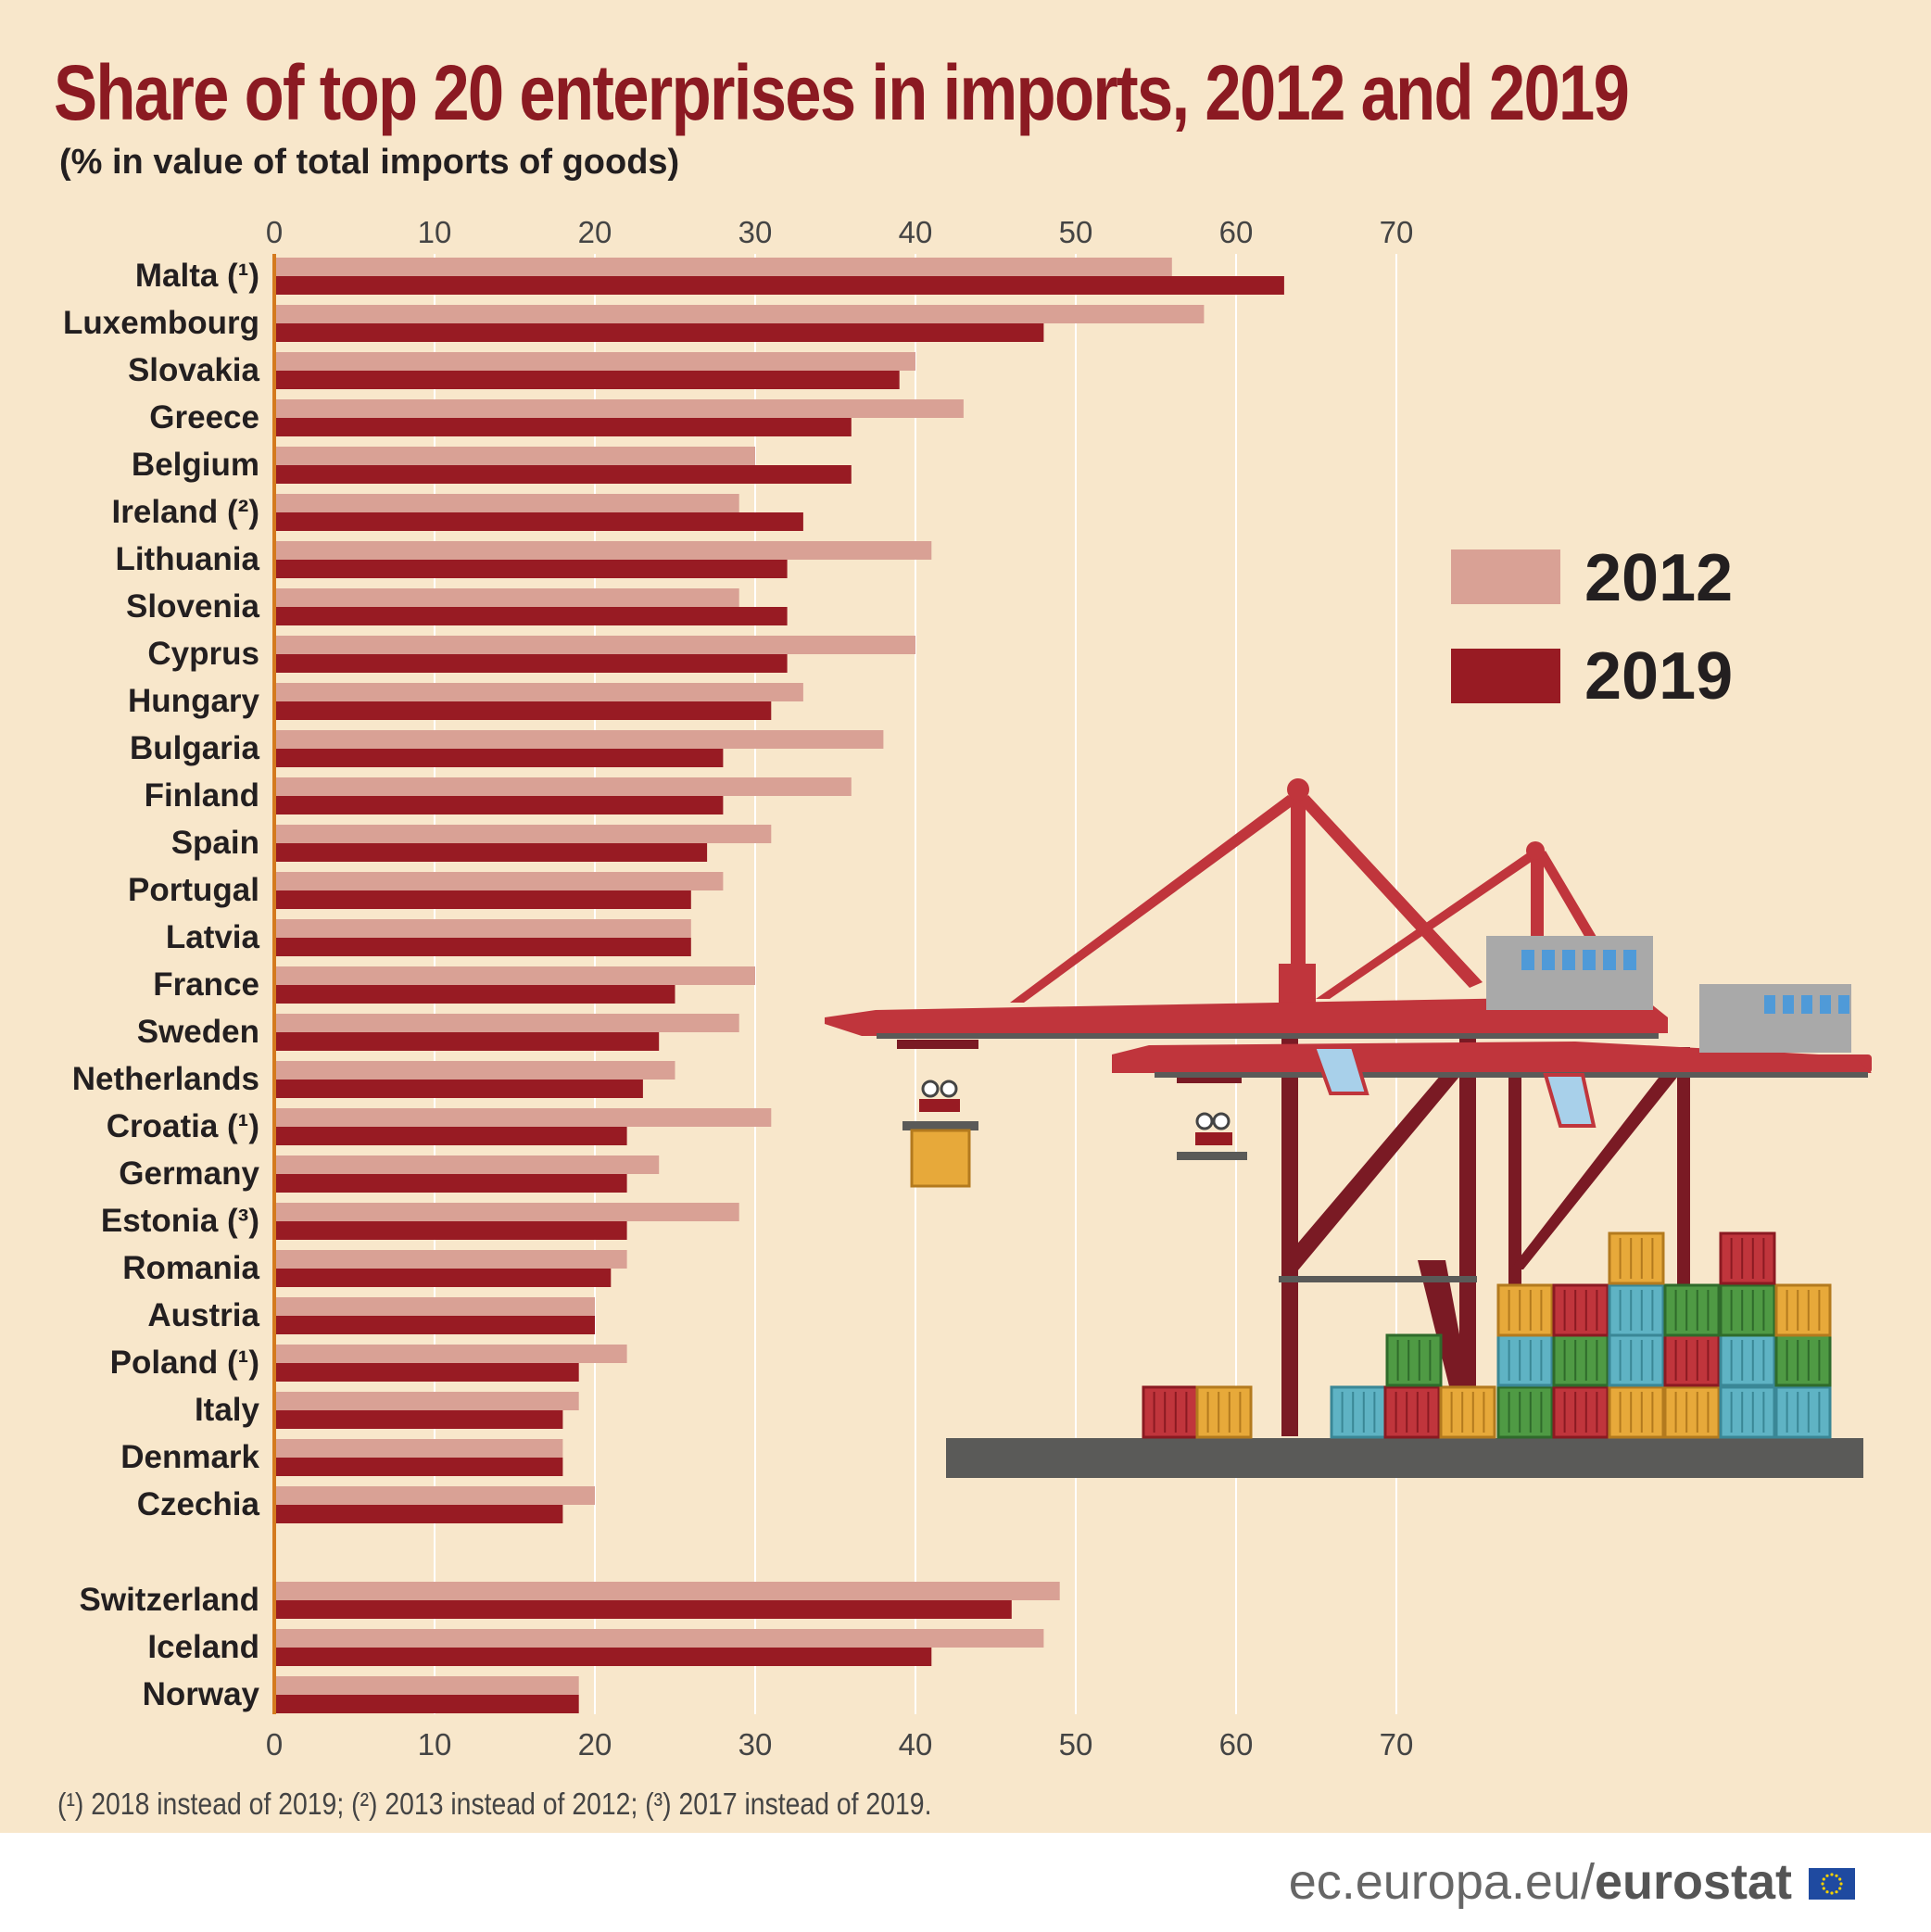  Describe the element at coordinates (203, 1315) in the screenshot. I see `category-label: Austria` at that location.